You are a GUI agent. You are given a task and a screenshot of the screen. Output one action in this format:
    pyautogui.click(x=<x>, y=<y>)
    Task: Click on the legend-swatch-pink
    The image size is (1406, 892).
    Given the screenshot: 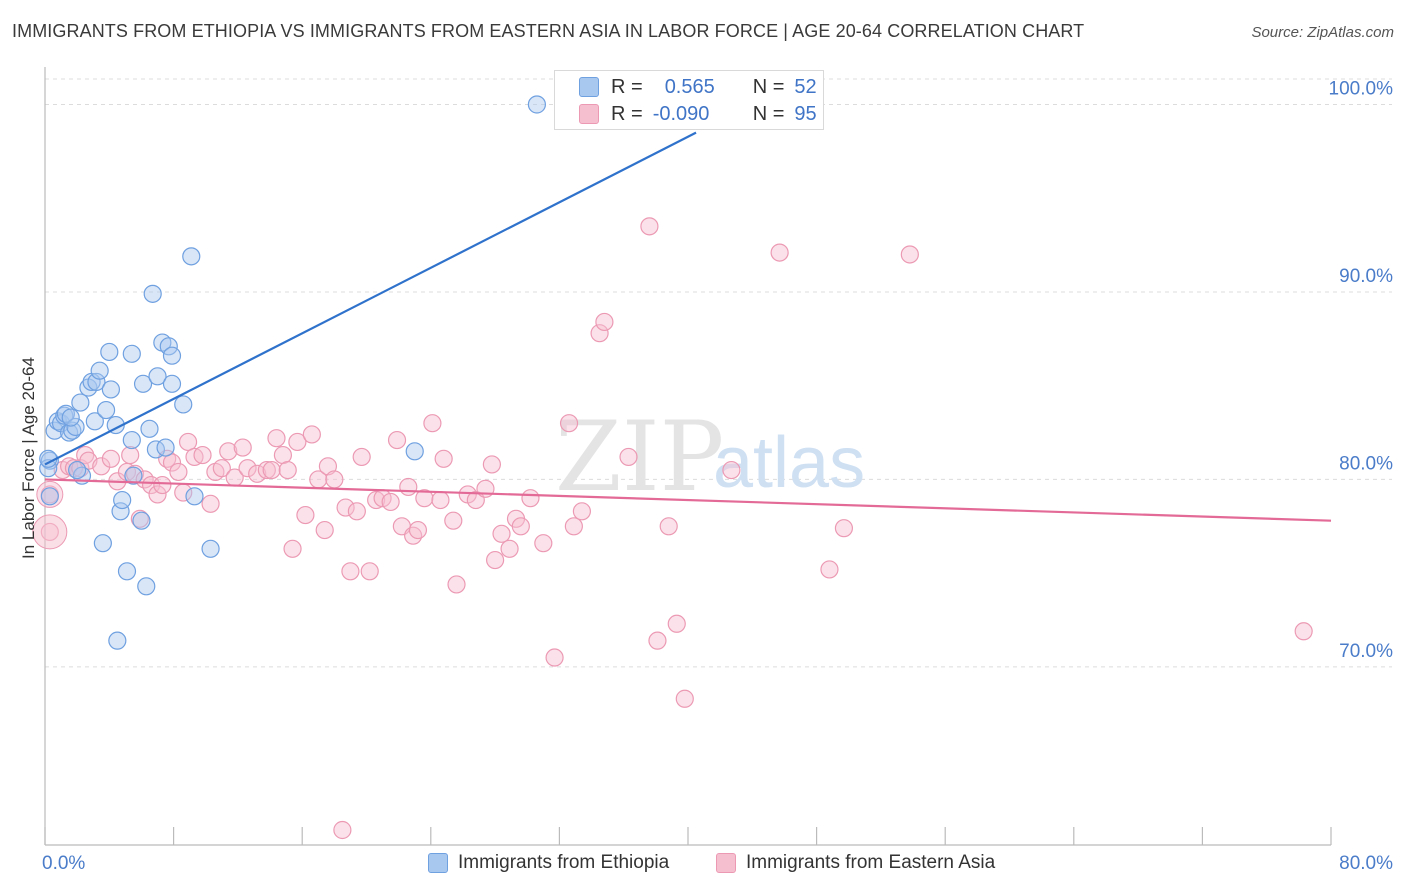 What is the action you would take?
    pyautogui.click(x=589, y=114)
    